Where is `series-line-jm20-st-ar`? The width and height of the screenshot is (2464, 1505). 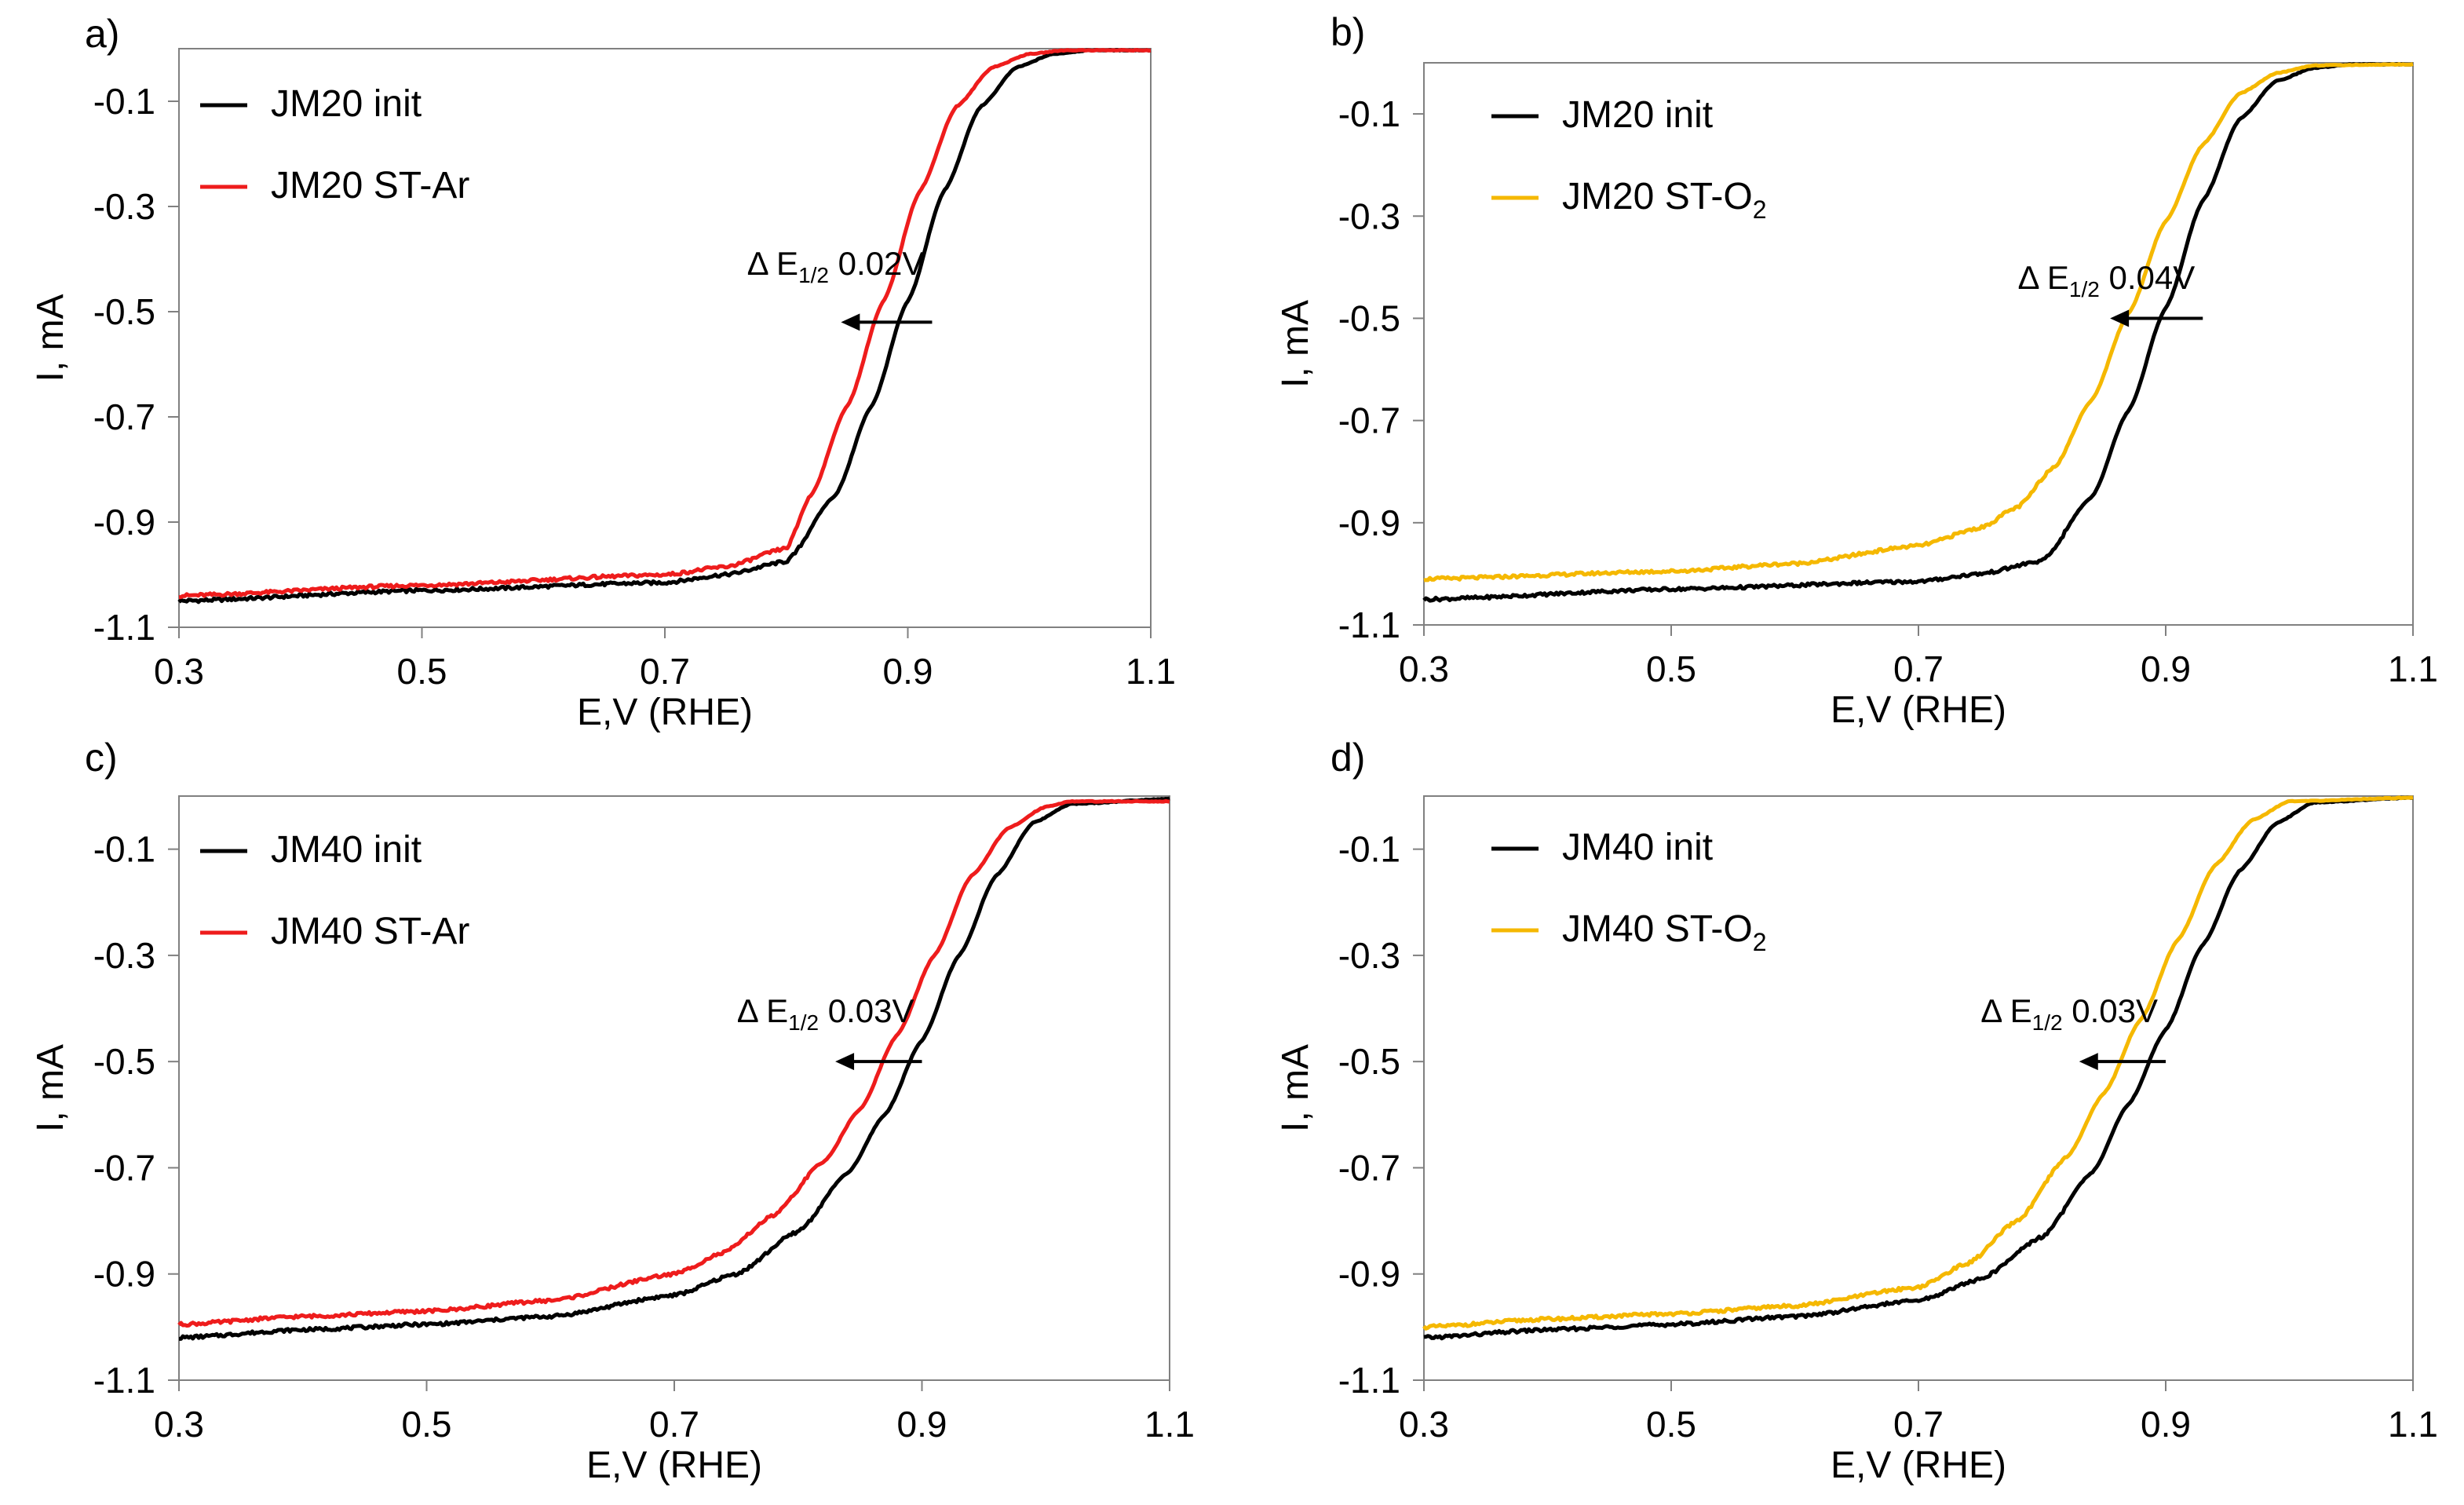 series-line-jm20-st-ar is located at coordinates (665, 324).